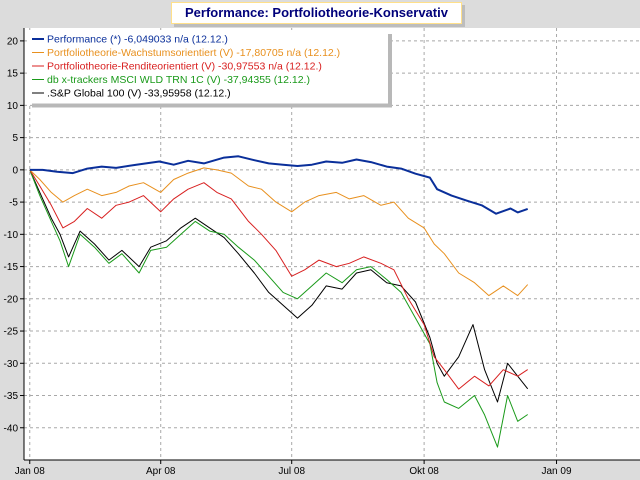 The height and width of the screenshot is (480, 640). What do you see at coordinates (557, 471) in the screenshot?
I see `x-tick-label: Jan 09` at bounding box center [557, 471].